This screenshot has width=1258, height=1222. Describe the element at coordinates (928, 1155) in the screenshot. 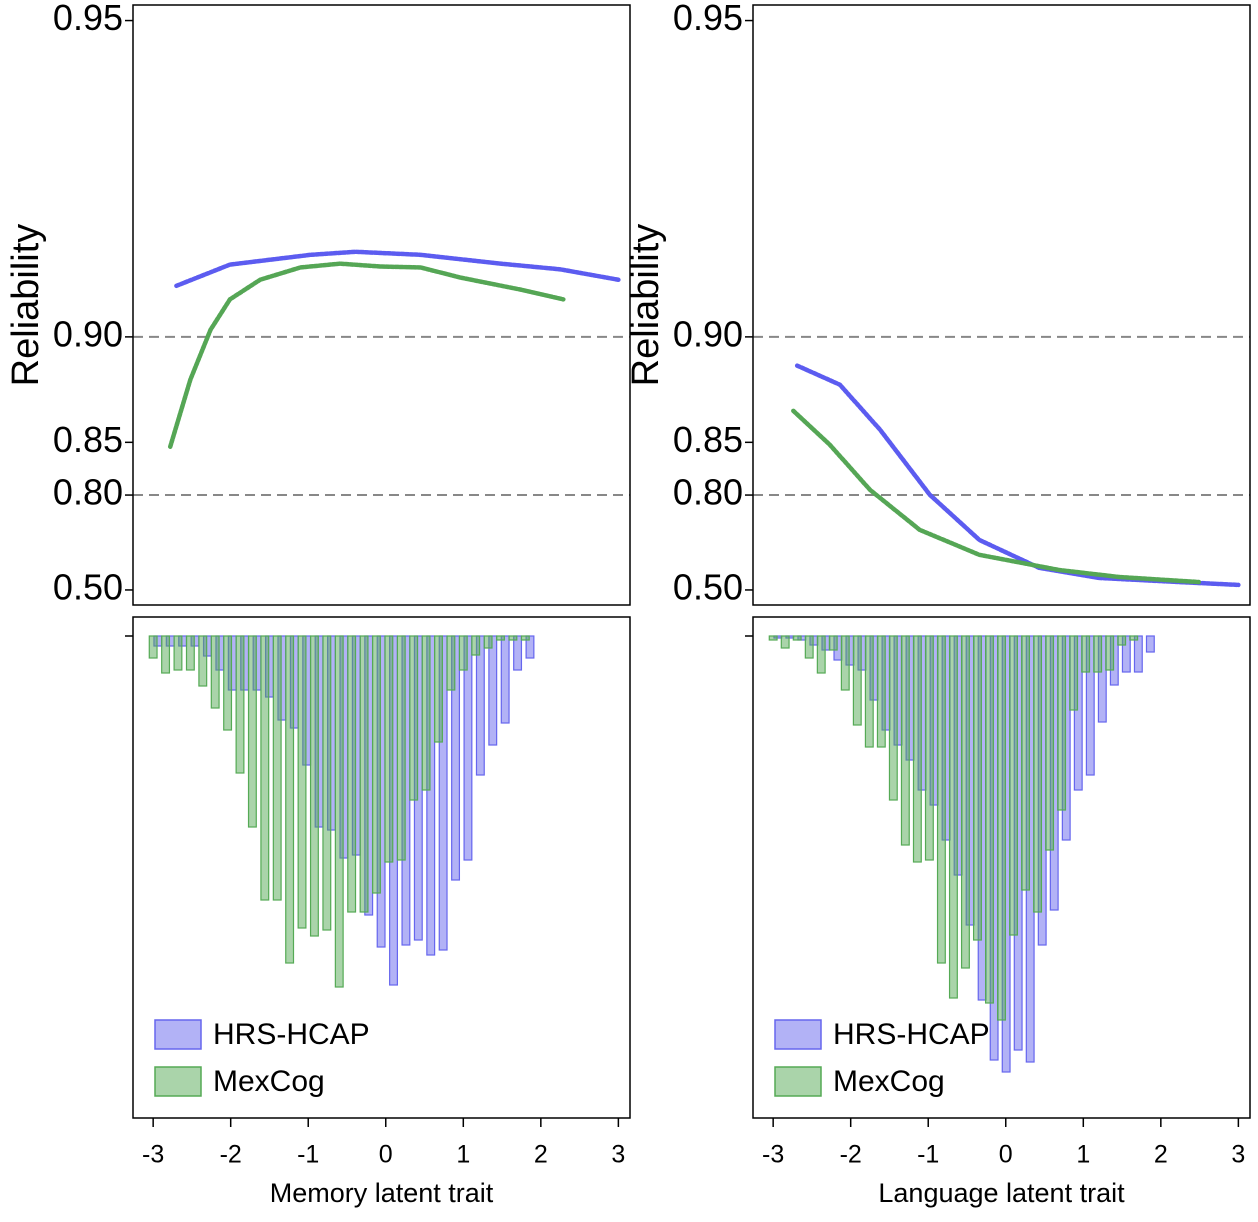

I see `x-tick-label: -1` at that location.